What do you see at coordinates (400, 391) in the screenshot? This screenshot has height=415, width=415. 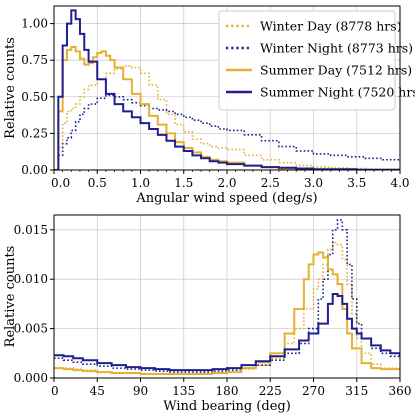 I see `bottom-x-tick-label: 360` at bounding box center [400, 391].